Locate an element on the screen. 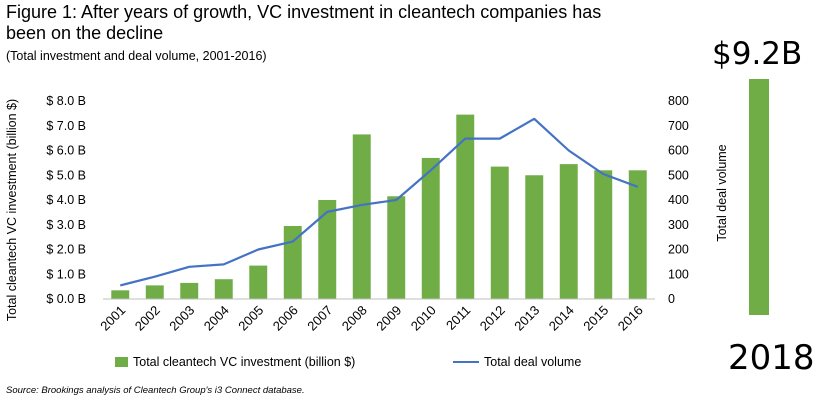 This screenshot has height=404, width=834. side-axis-title: Total deal volume is located at coordinates (722, 192).